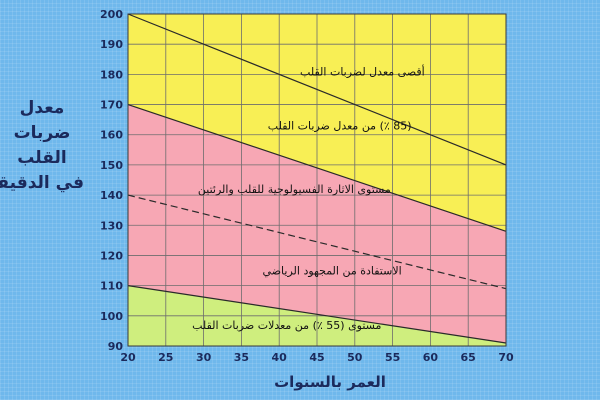  What do you see at coordinates (294, 189) in the screenshot?
I see `zone-label-3: مستوى الاثارة الفسيولوجية للقلب والرئتين` at bounding box center [294, 189].